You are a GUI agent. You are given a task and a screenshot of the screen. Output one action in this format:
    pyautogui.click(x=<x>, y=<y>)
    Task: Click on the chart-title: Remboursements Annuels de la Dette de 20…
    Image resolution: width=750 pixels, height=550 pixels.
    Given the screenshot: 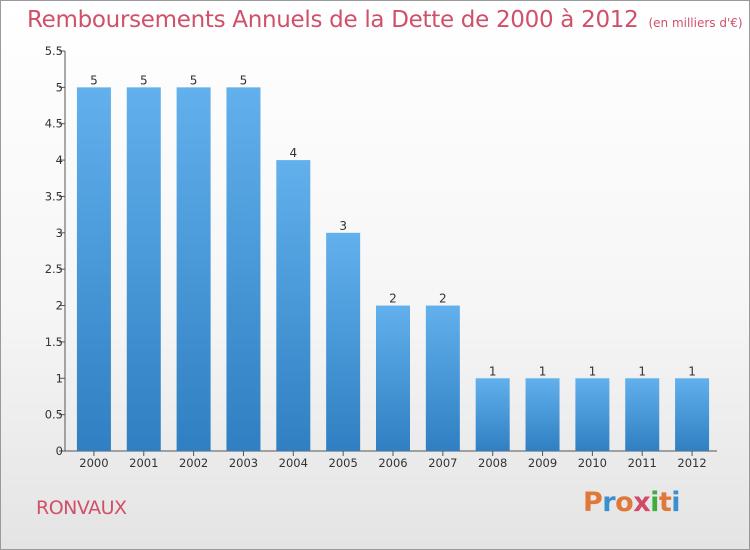 What is the action you would take?
    pyautogui.click(x=385, y=20)
    